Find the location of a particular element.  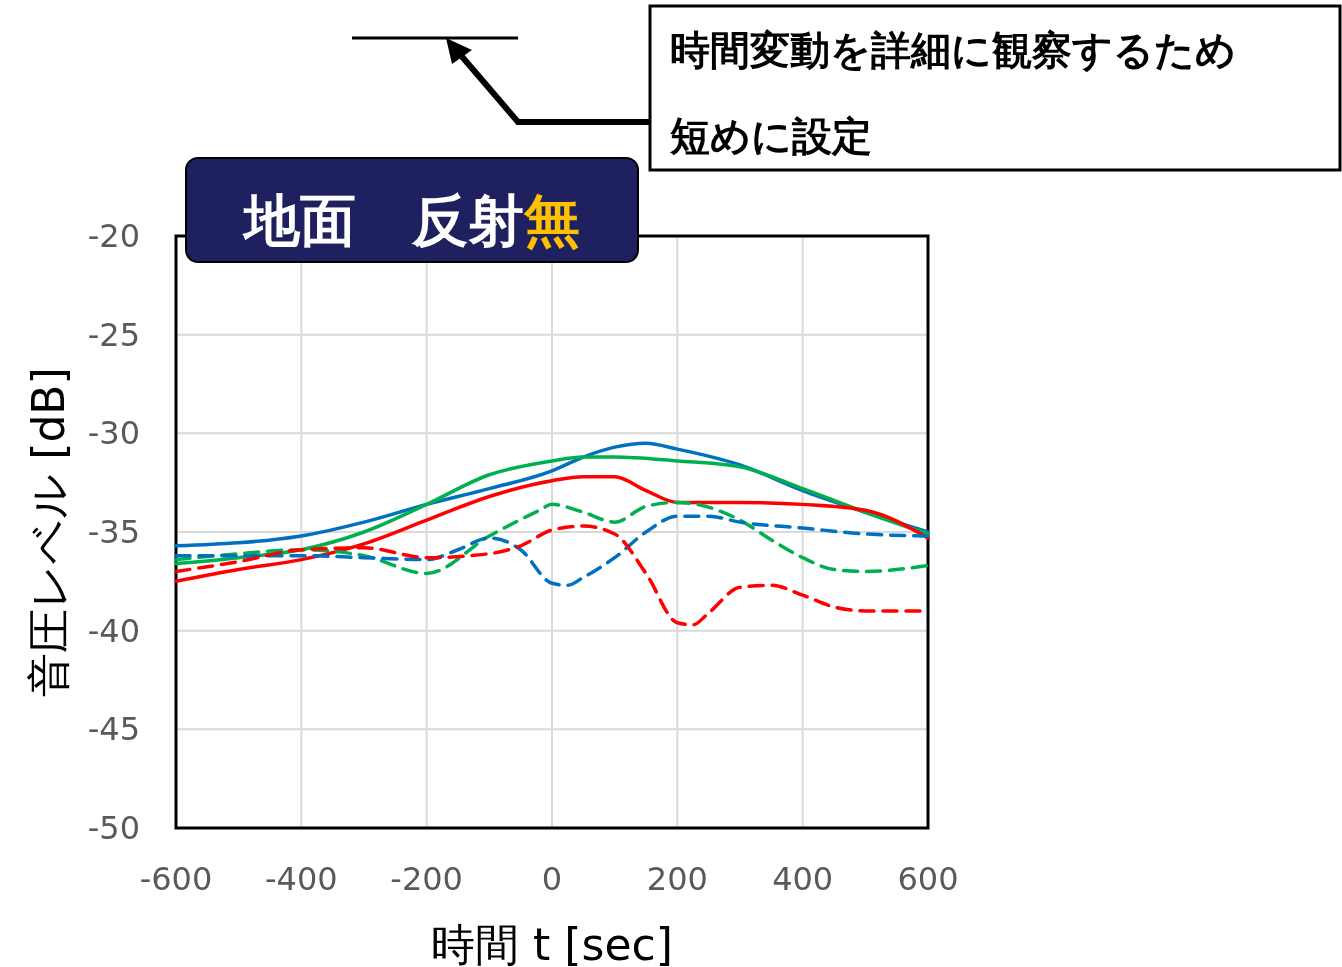

text: 時間変動を詳細に観察するため is located at coordinates (953, 50).